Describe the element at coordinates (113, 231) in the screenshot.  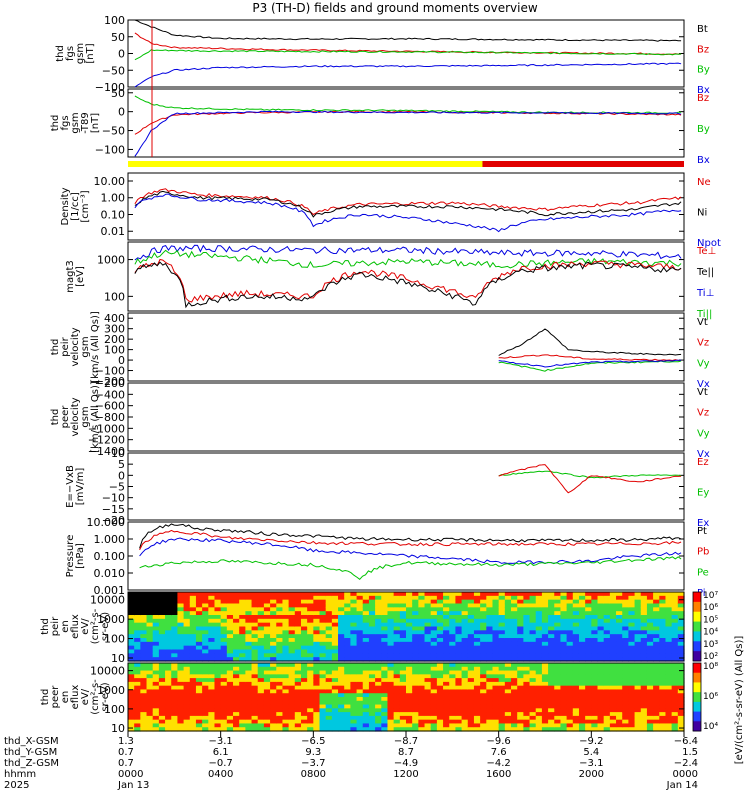
I see `y-tick-label: 0.01` at that location.